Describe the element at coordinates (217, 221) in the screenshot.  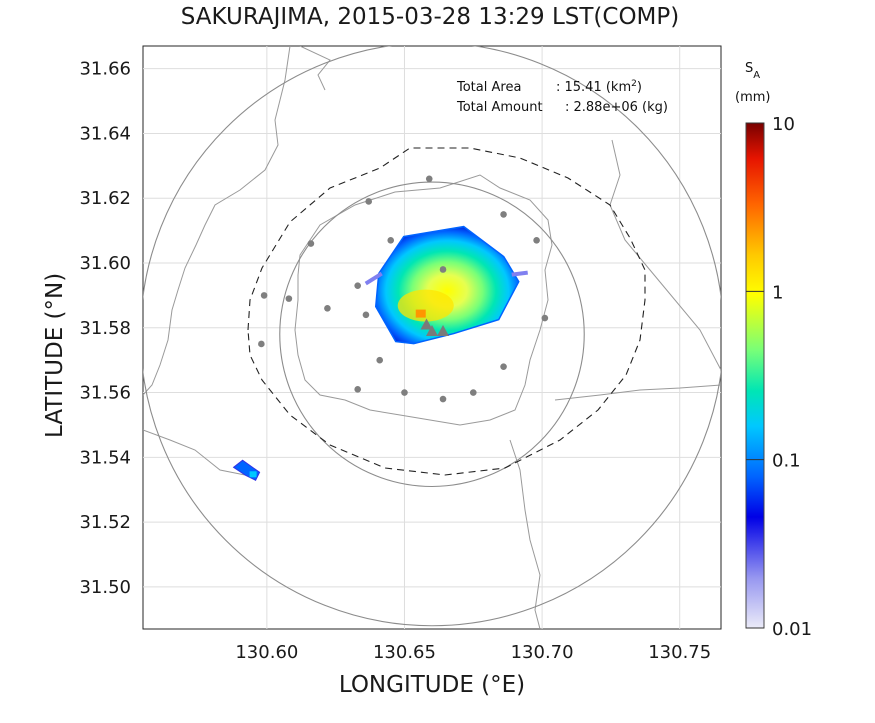
I see `coastline` at that location.